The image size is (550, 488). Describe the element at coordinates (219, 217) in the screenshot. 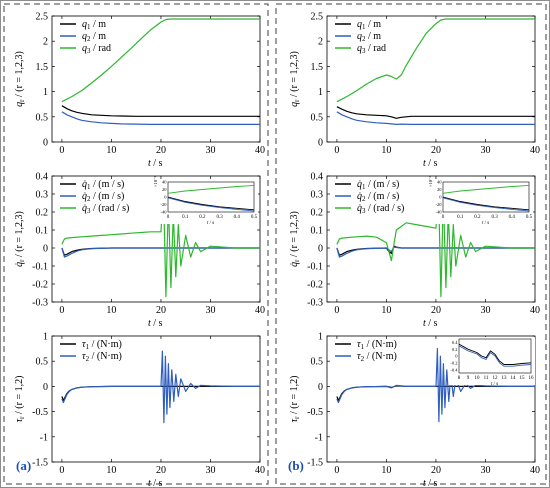

I see `inset-x-tick-label: 0.3` at that location.